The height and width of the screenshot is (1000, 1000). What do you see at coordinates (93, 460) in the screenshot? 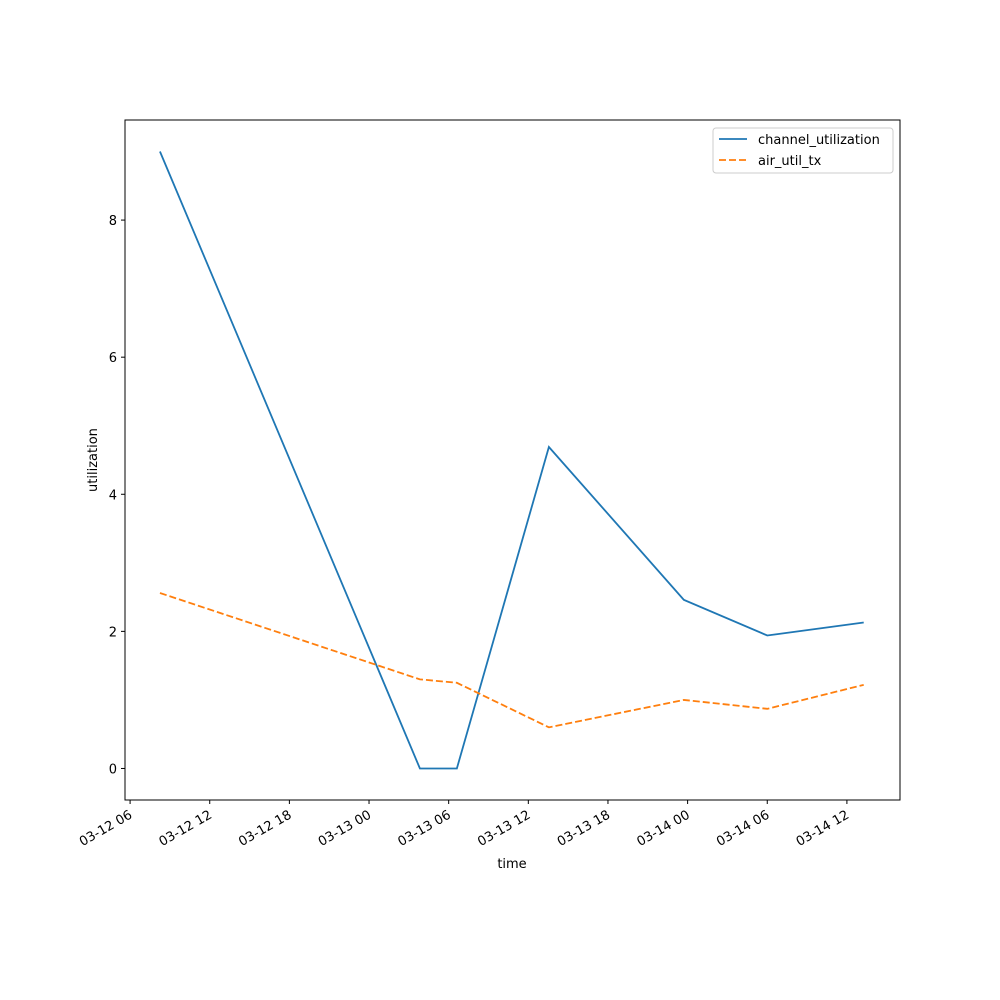
I see `y-axis-label: utilization` at bounding box center [93, 460].